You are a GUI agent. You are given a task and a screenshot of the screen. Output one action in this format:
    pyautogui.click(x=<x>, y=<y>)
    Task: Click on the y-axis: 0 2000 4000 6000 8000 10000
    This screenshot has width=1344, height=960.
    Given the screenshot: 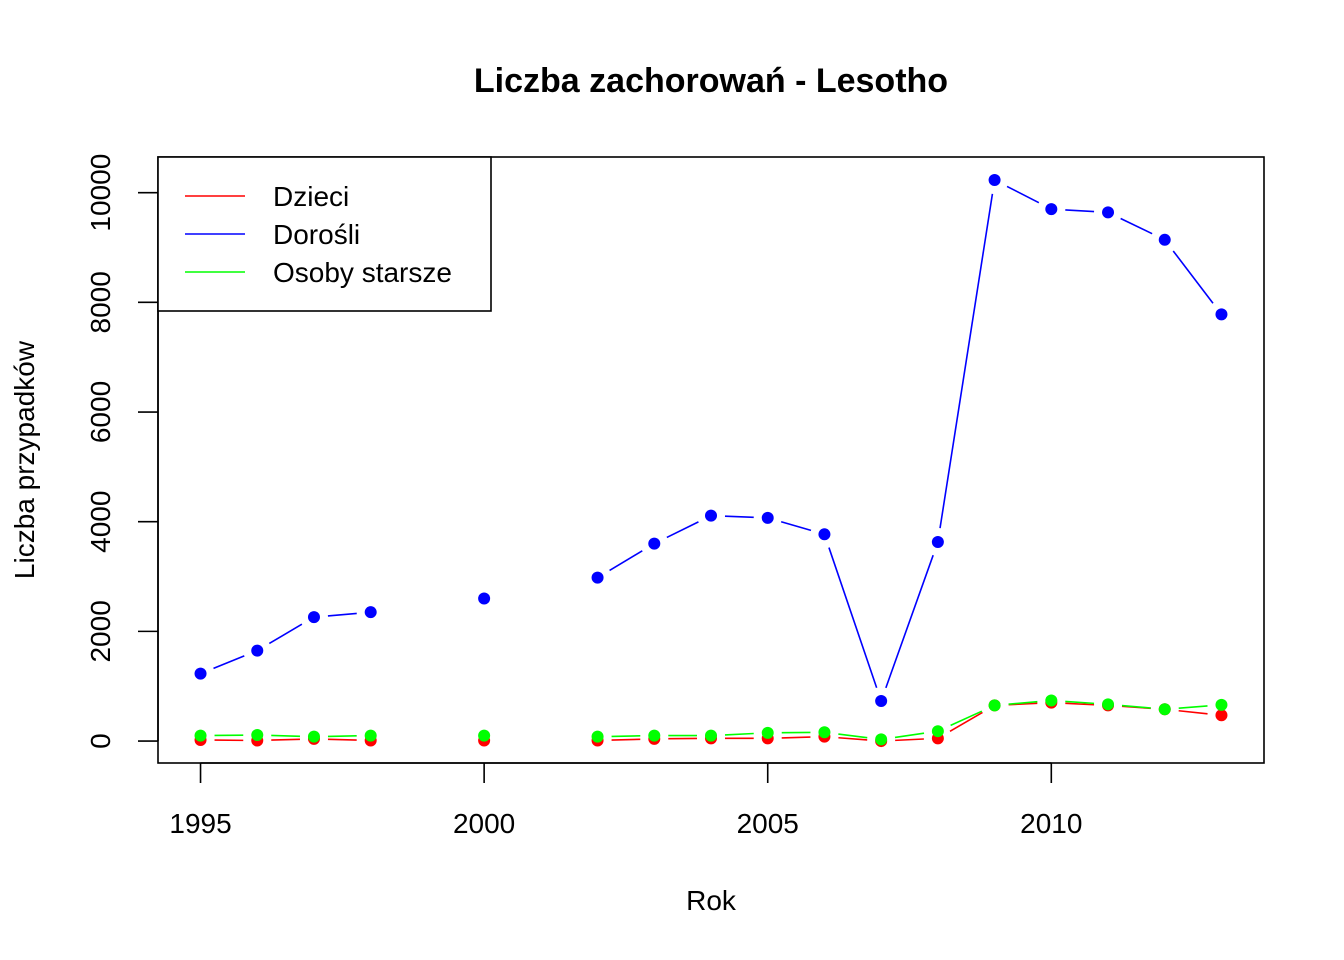 What is the action you would take?
    pyautogui.click(x=122, y=451)
    